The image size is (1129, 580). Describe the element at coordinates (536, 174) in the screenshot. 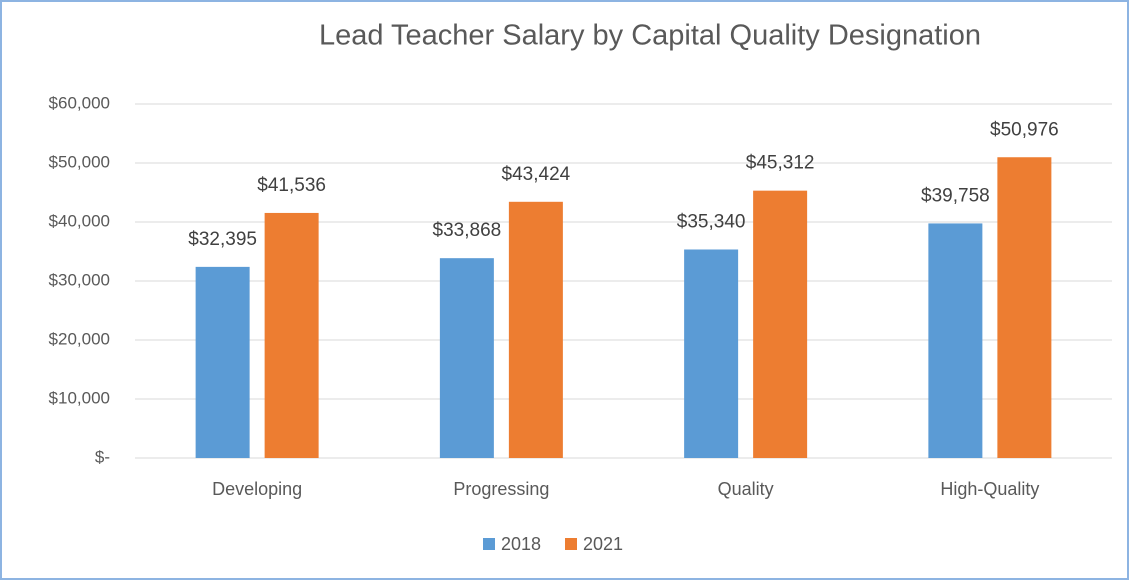

I see `data-label: $43,424` at that location.